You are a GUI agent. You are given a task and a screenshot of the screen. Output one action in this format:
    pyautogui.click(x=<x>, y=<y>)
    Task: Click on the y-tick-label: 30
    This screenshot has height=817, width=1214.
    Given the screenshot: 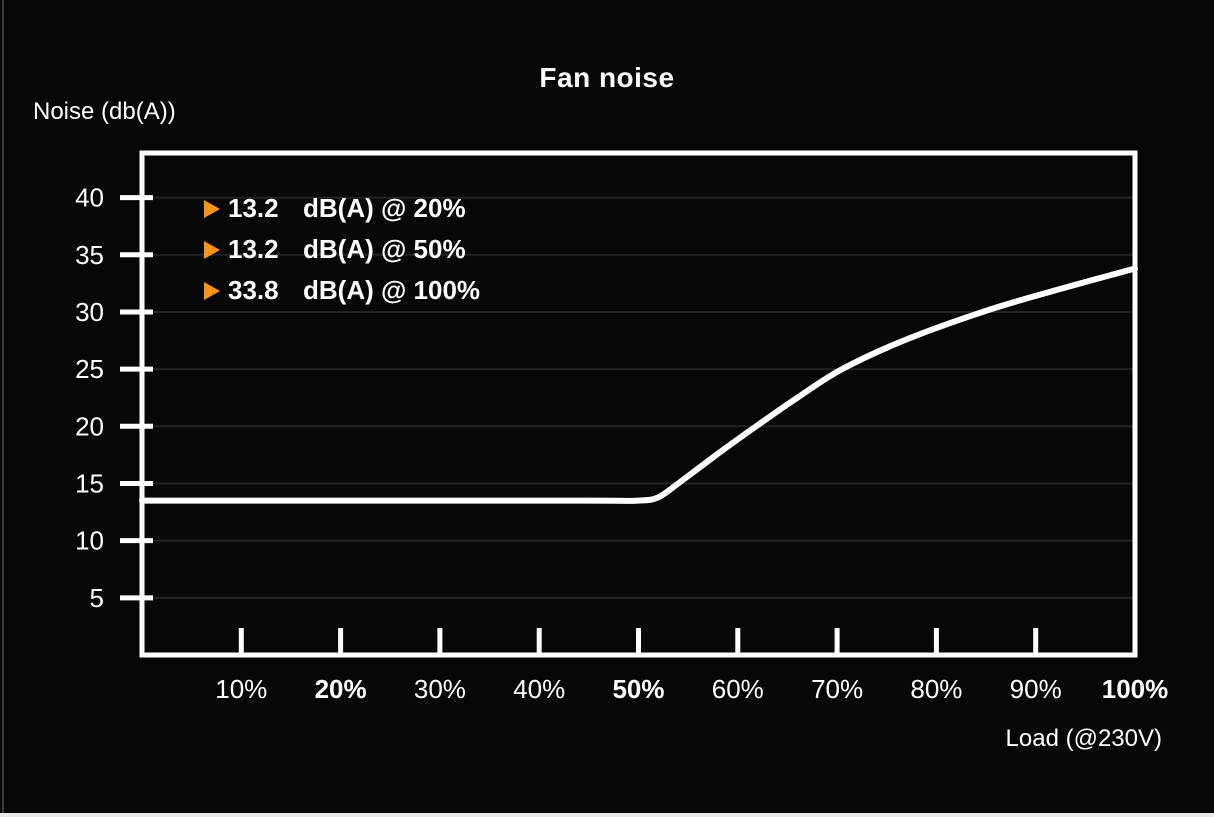 What is the action you would take?
    pyautogui.click(x=89, y=312)
    